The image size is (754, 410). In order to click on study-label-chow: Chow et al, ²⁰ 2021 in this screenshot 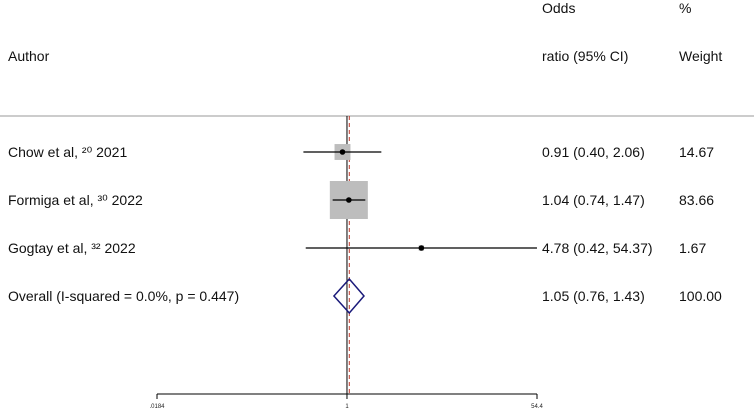, I will do `click(68, 152)`.